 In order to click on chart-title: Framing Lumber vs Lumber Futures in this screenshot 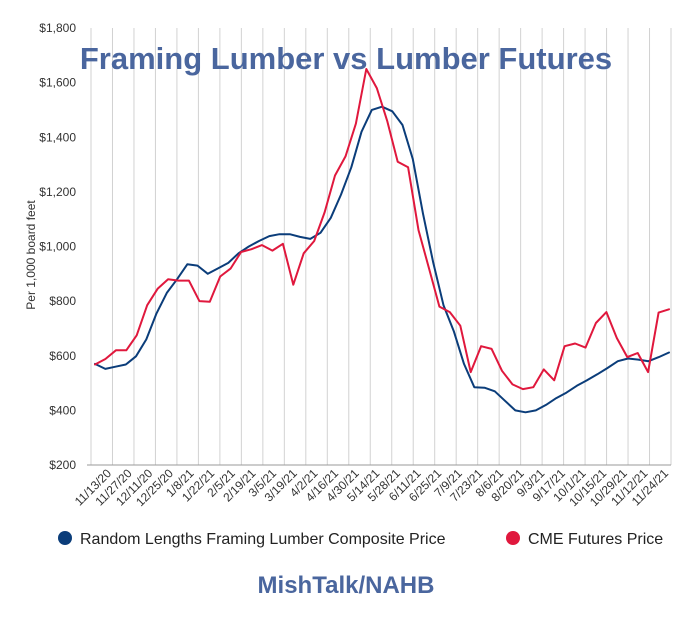, I will do `click(346, 58)`.